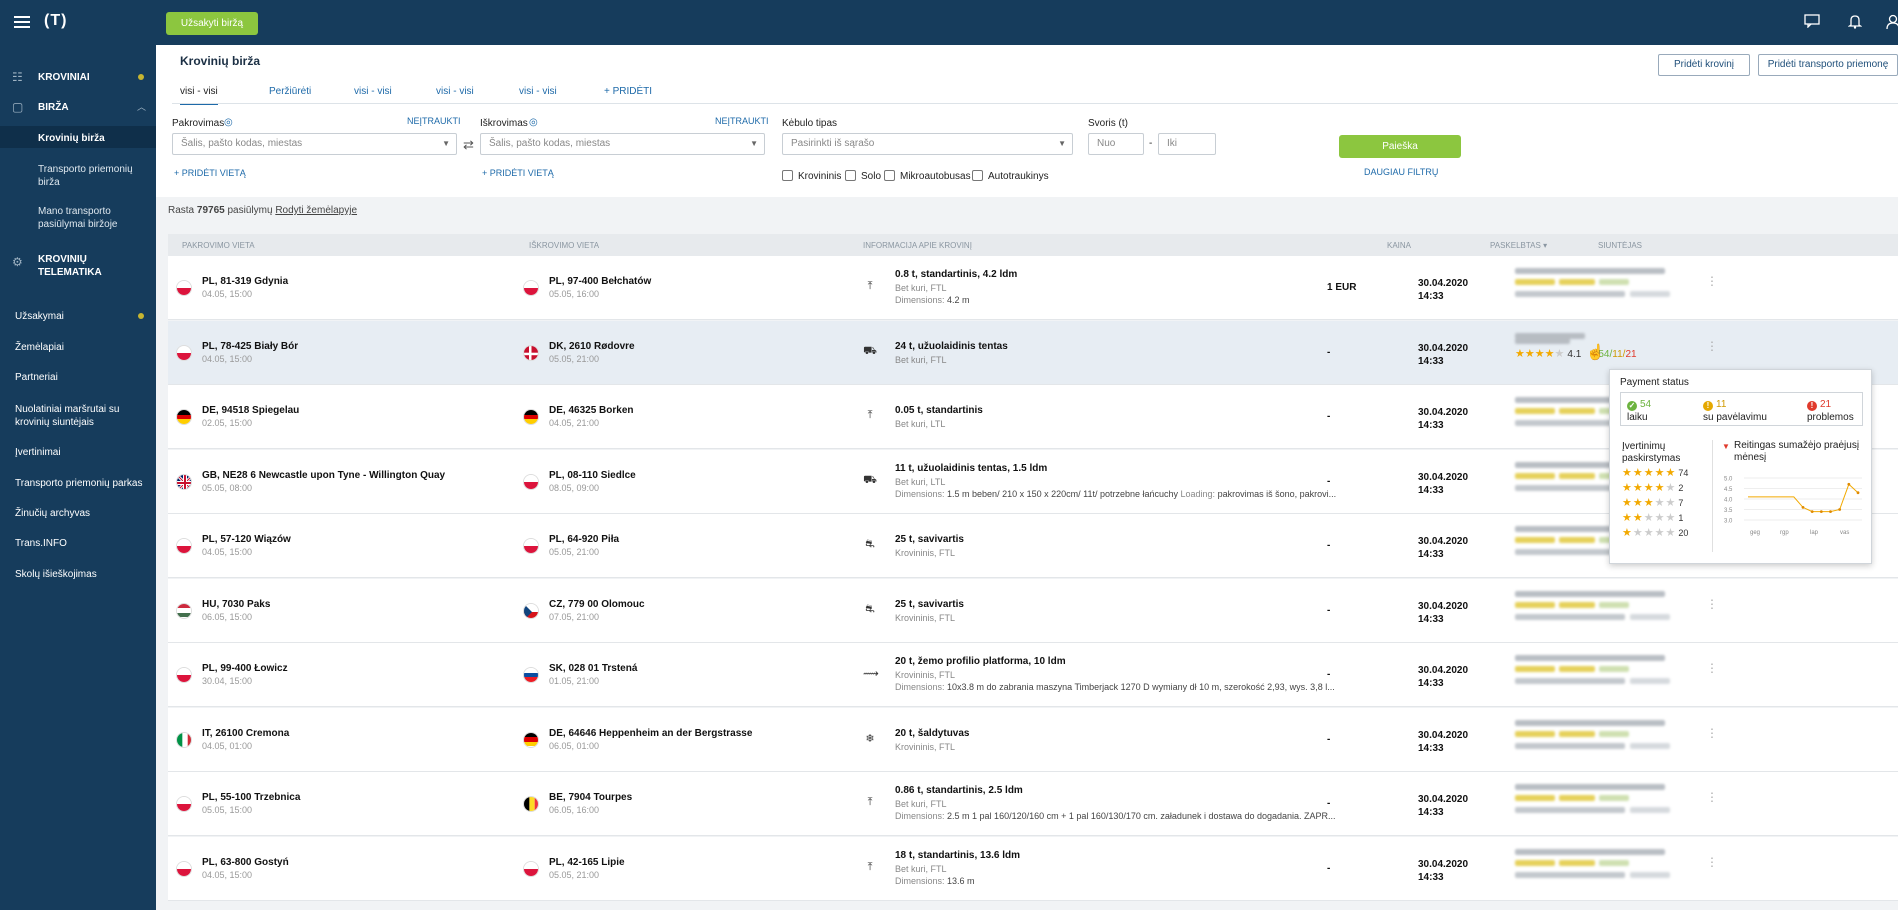 The image size is (1898, 910). I want to click on weight-to-input: Iki, so click(1187, 144).